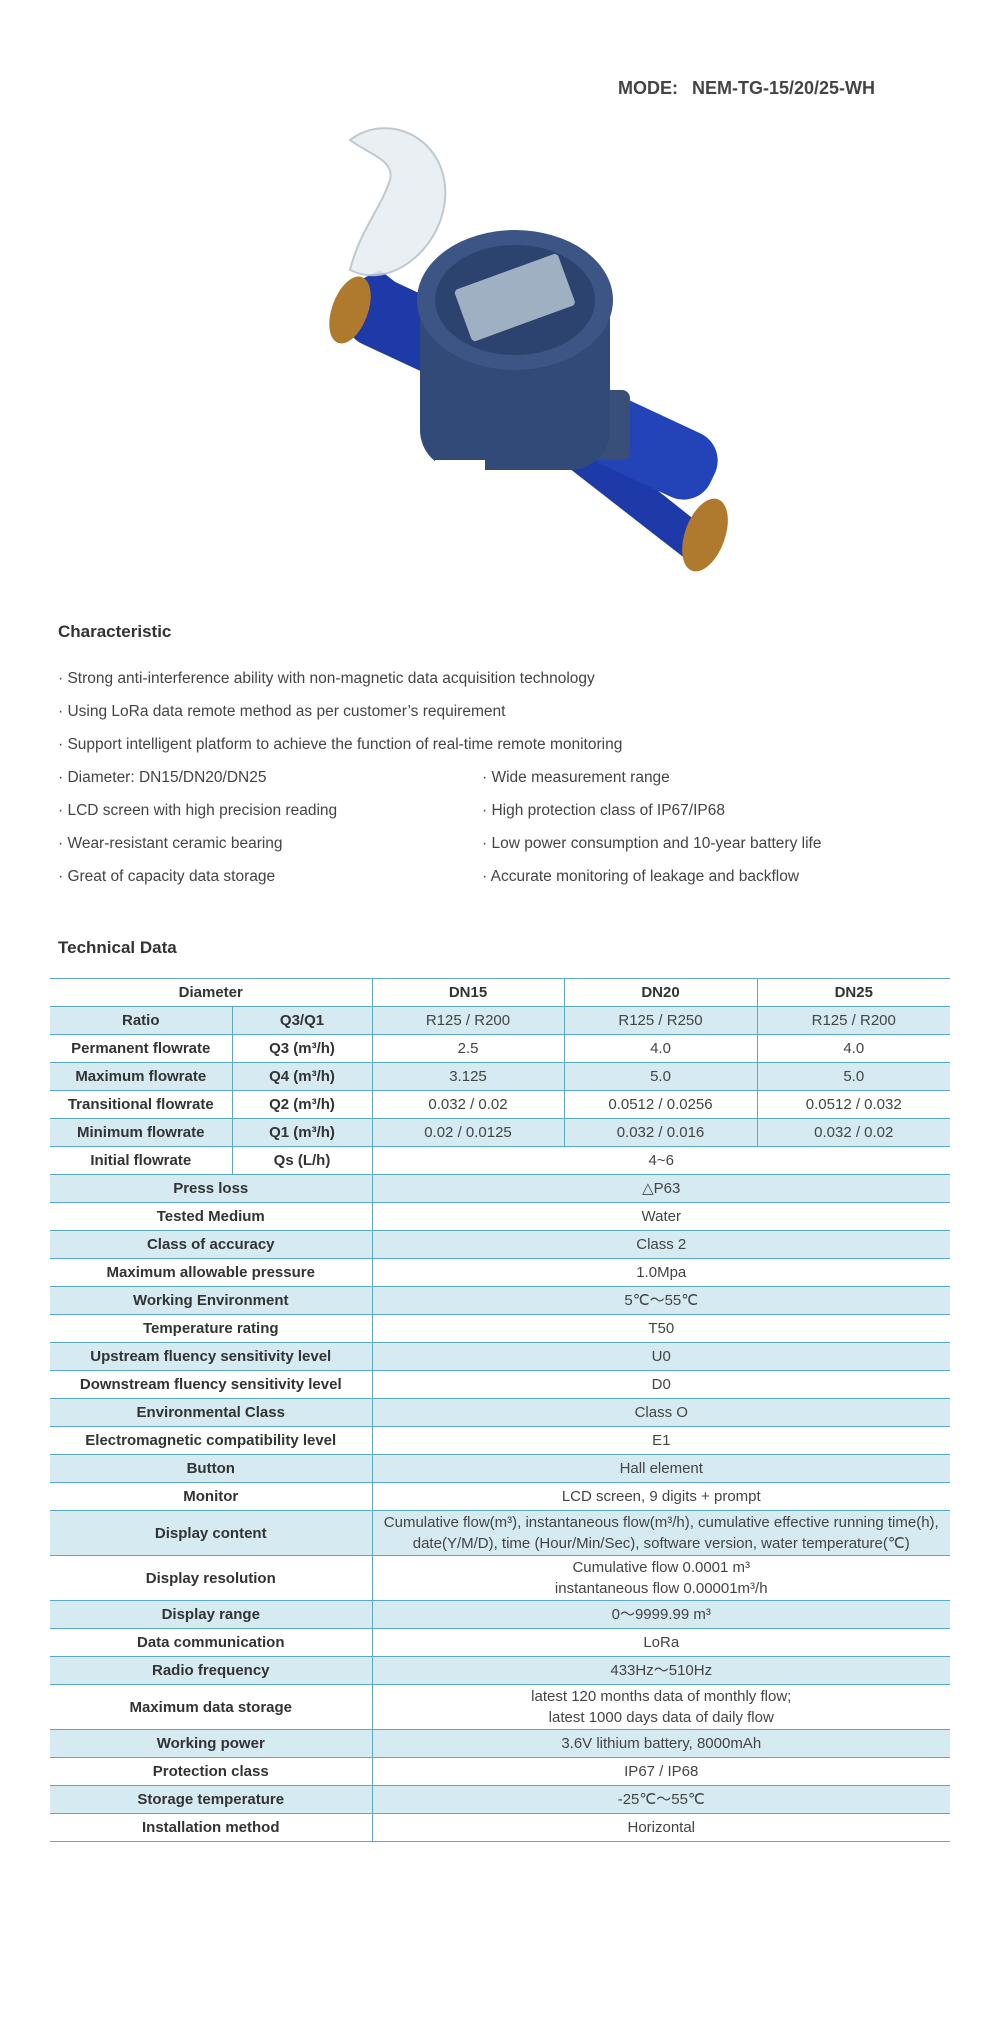 This screenshot has height=2038, width=1000. I want to click on cell-text: Q2 (m³/h), so click(302, 1104).